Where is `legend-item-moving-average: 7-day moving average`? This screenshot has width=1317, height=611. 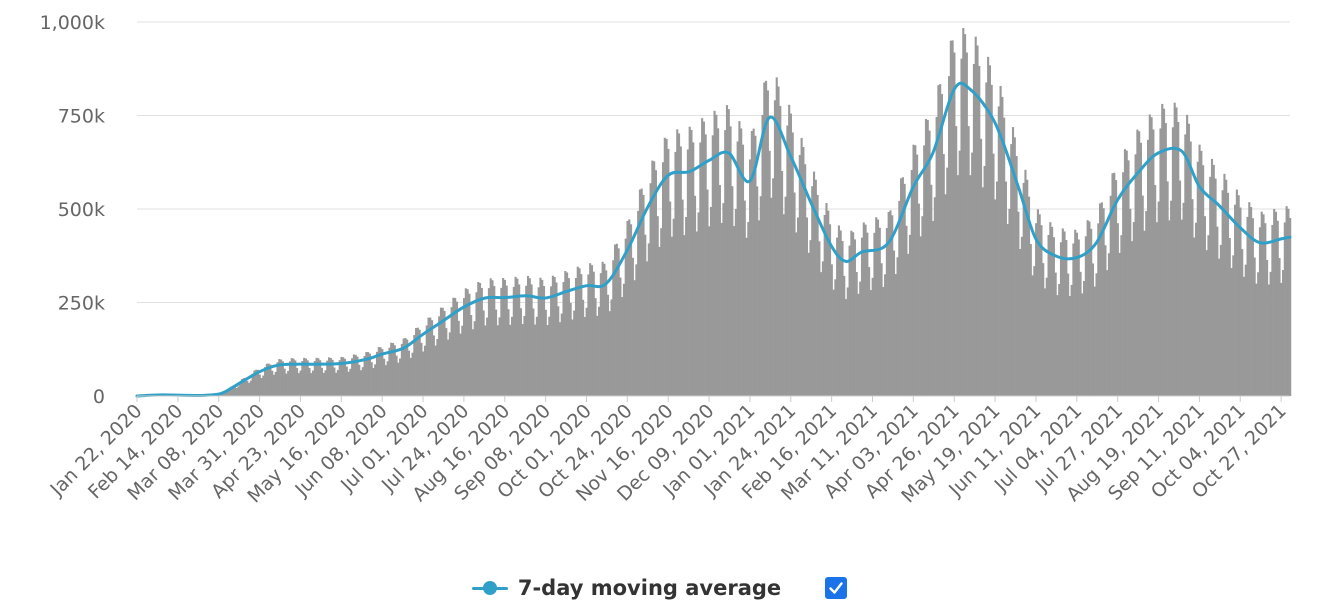 legend-item-moving-average: 7-day moving average is located at coordinates (625, 588).